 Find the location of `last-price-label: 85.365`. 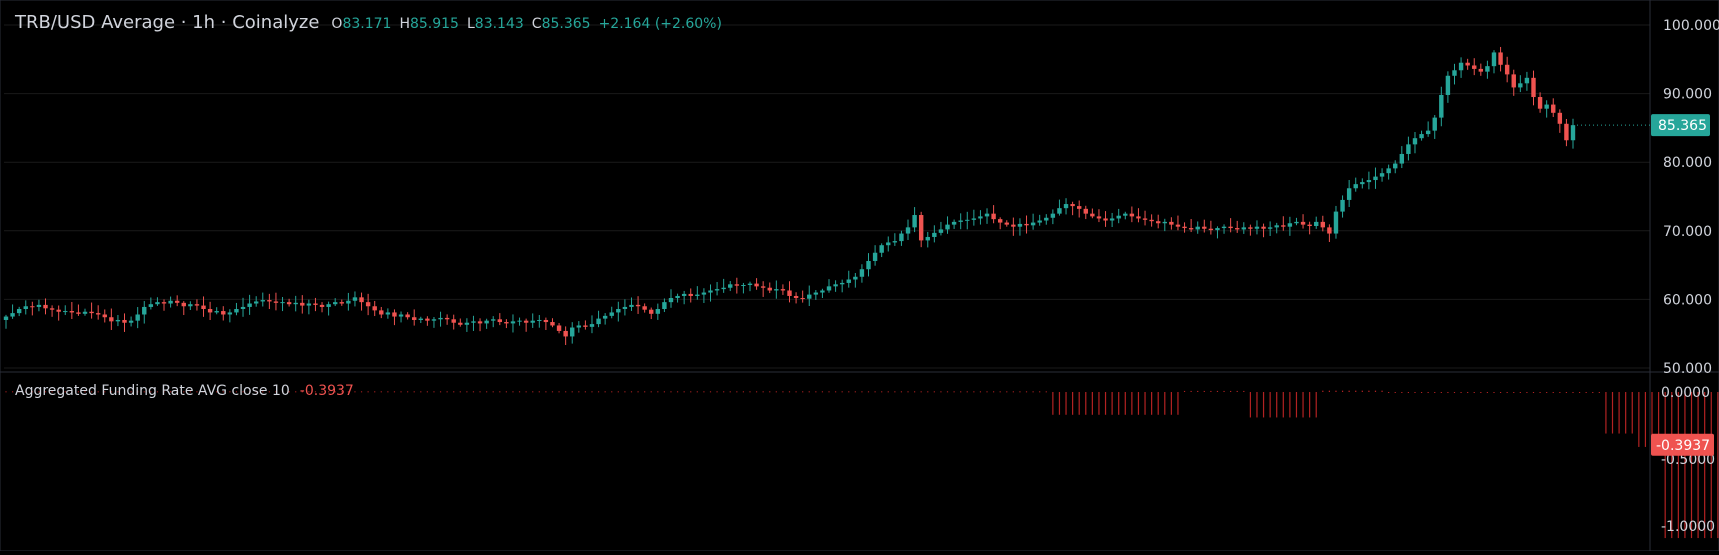

last-price-label: 85.365 is located at coordinates (1682, 126).